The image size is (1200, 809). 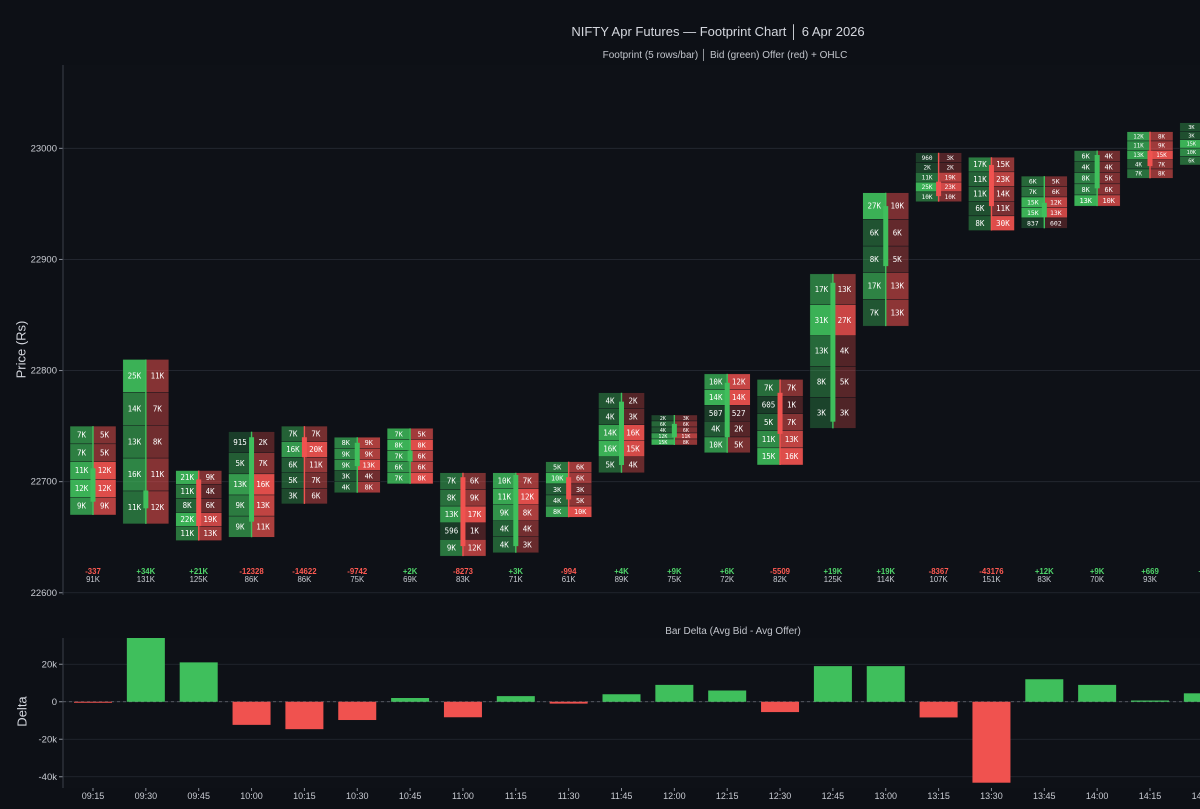 I want to click on offer-volume-label: 20K, so click(x=316, y=449).